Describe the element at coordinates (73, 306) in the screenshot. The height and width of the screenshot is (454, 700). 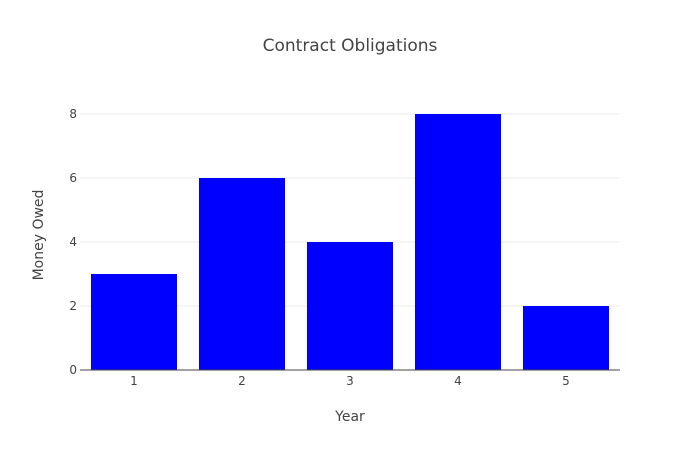
I see `y-tick-label: 2` at that location.